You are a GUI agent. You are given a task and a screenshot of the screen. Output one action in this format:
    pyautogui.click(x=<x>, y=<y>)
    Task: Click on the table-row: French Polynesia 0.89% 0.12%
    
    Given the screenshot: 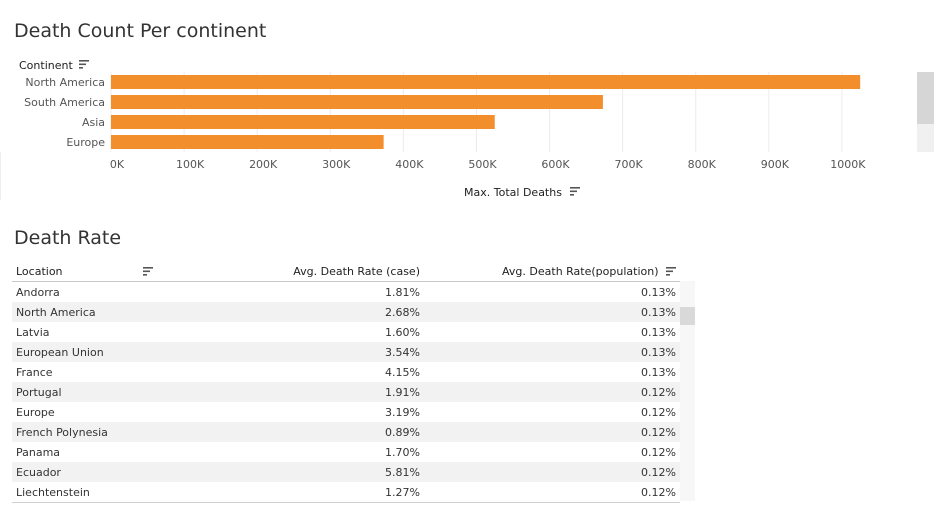 What is the action you would take?
    pyautogui.click(x=346, y=432)
    